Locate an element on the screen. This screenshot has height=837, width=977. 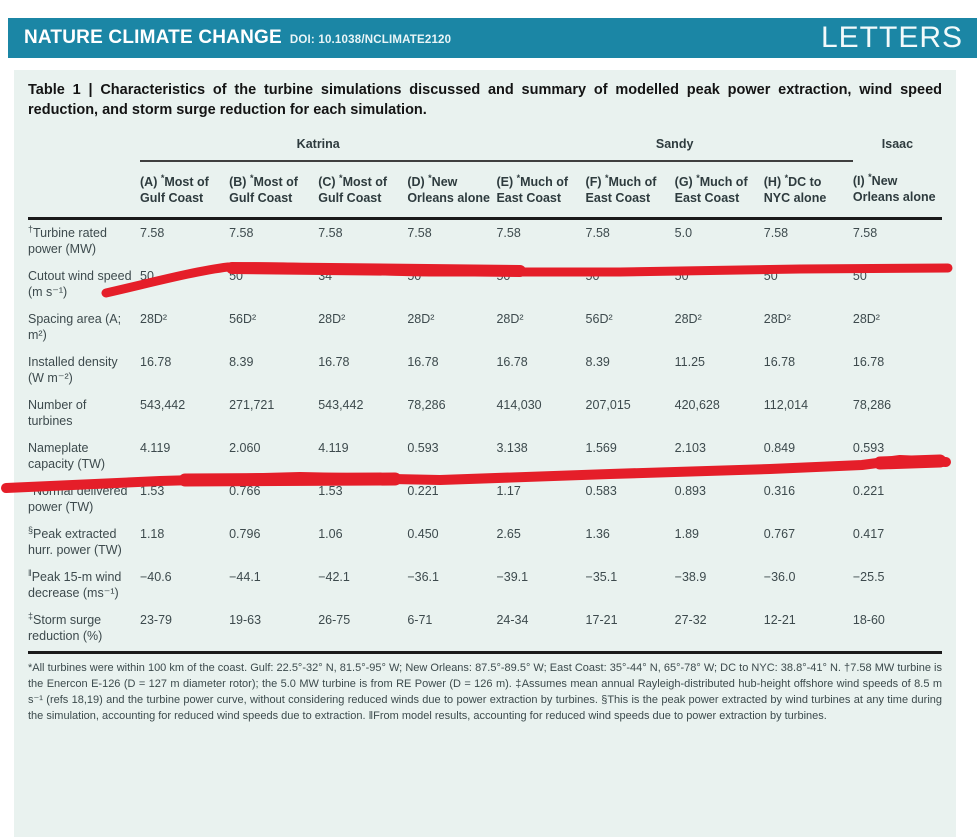
column-header-d: (D) *New Orleans alone is located at coordinates (452, 190).